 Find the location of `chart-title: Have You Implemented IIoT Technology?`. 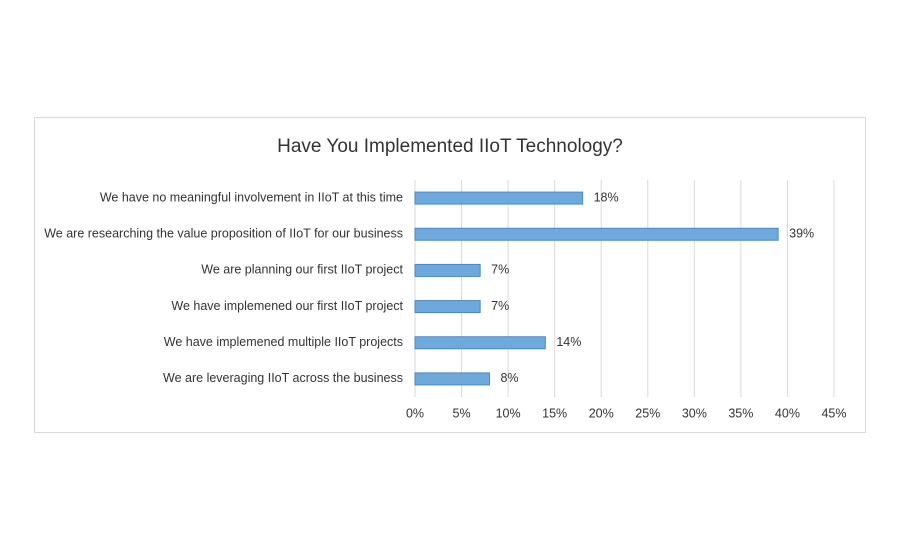

chart-title: Have You Implemented IIoT Technology? is located at coordinates (450, 146).